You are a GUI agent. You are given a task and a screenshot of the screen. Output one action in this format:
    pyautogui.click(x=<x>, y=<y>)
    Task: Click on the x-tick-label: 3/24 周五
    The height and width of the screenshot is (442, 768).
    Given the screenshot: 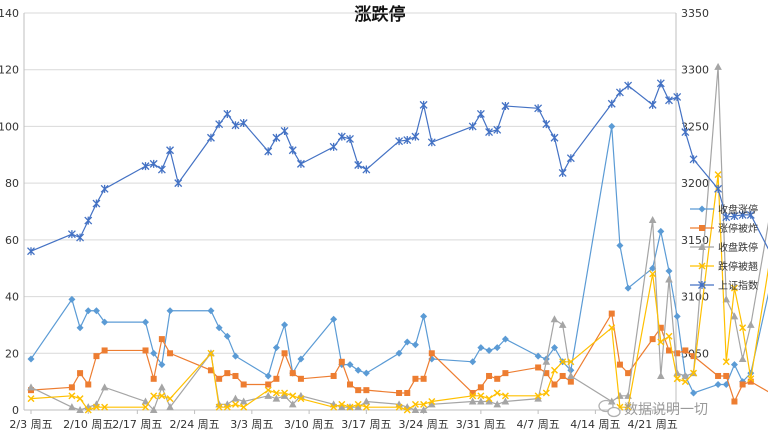 What is the action you would take?
    pyautogui.click(x=424, y=424)
    